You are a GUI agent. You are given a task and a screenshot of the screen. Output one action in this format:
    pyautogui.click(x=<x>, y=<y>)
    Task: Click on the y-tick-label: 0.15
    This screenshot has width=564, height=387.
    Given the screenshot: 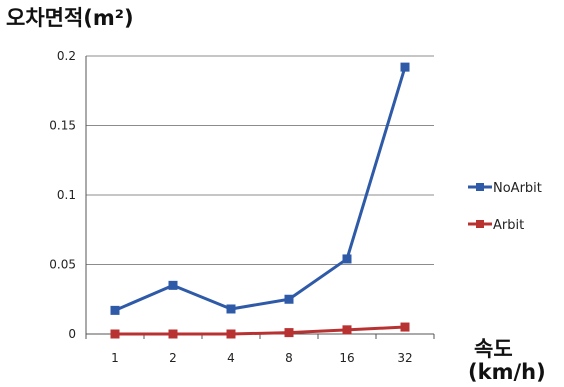 What is the action you would take?
    pyautogui.click(x=62, y=126)
    